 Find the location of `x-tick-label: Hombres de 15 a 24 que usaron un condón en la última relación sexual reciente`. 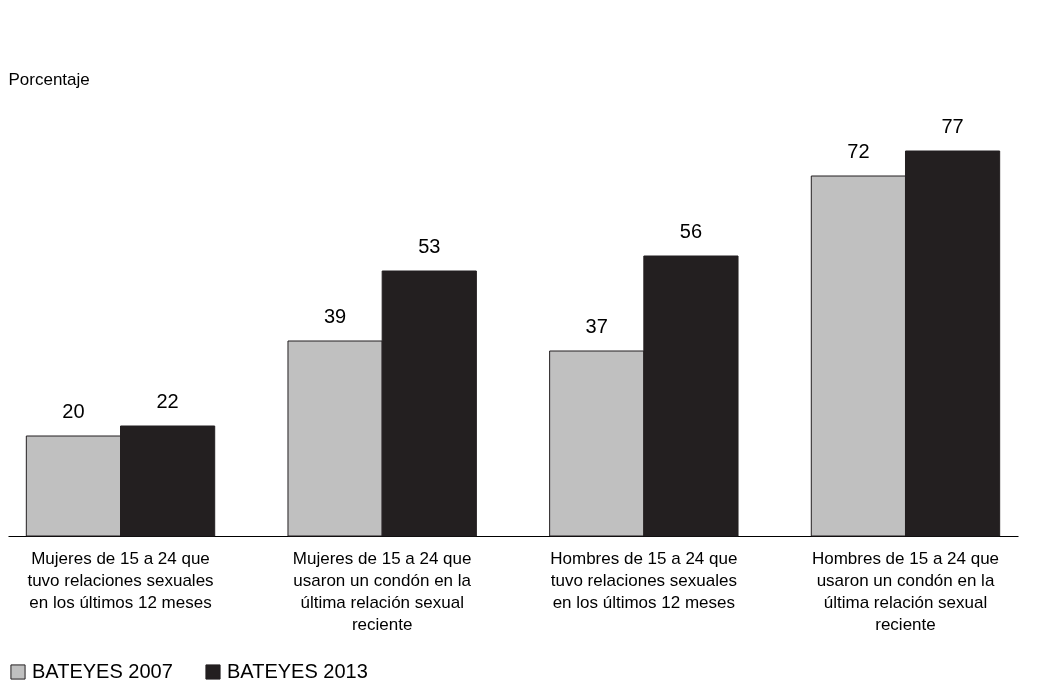

x-tick-label: Hombres de 15 a 24 que usaron un condón en la última relación sexual reciente is located at coordinates (905, 591).